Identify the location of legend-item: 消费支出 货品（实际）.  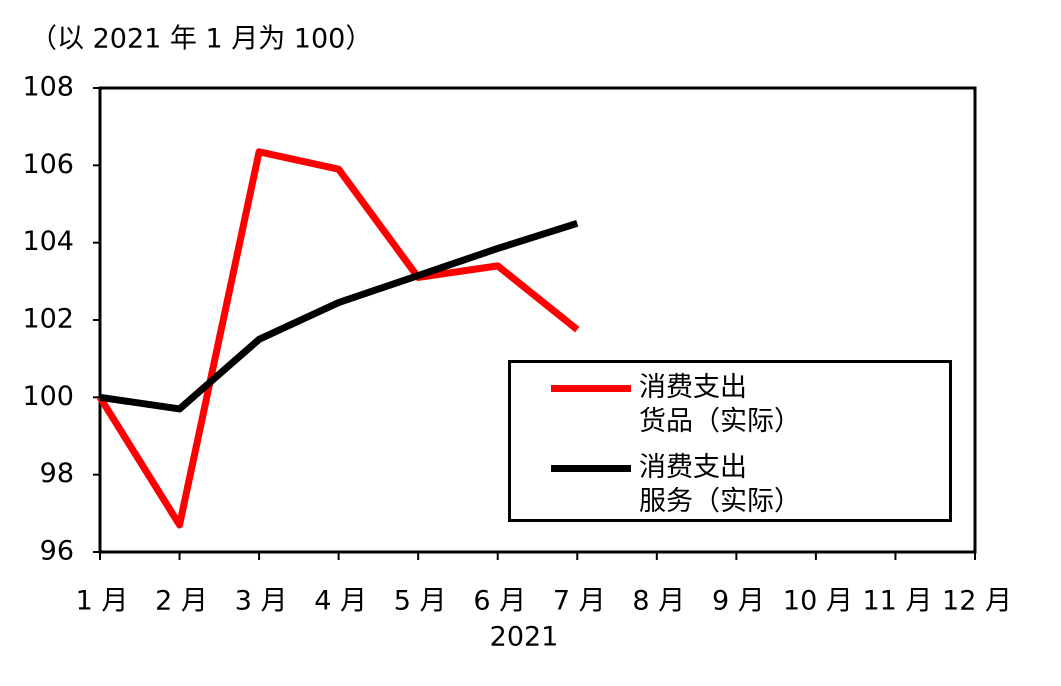
(676, 405).